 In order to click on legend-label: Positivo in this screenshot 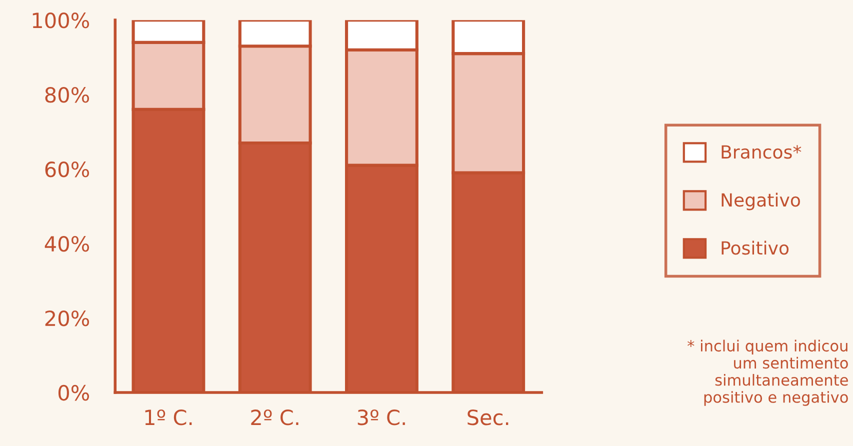, I will do `click(755, 247)`.